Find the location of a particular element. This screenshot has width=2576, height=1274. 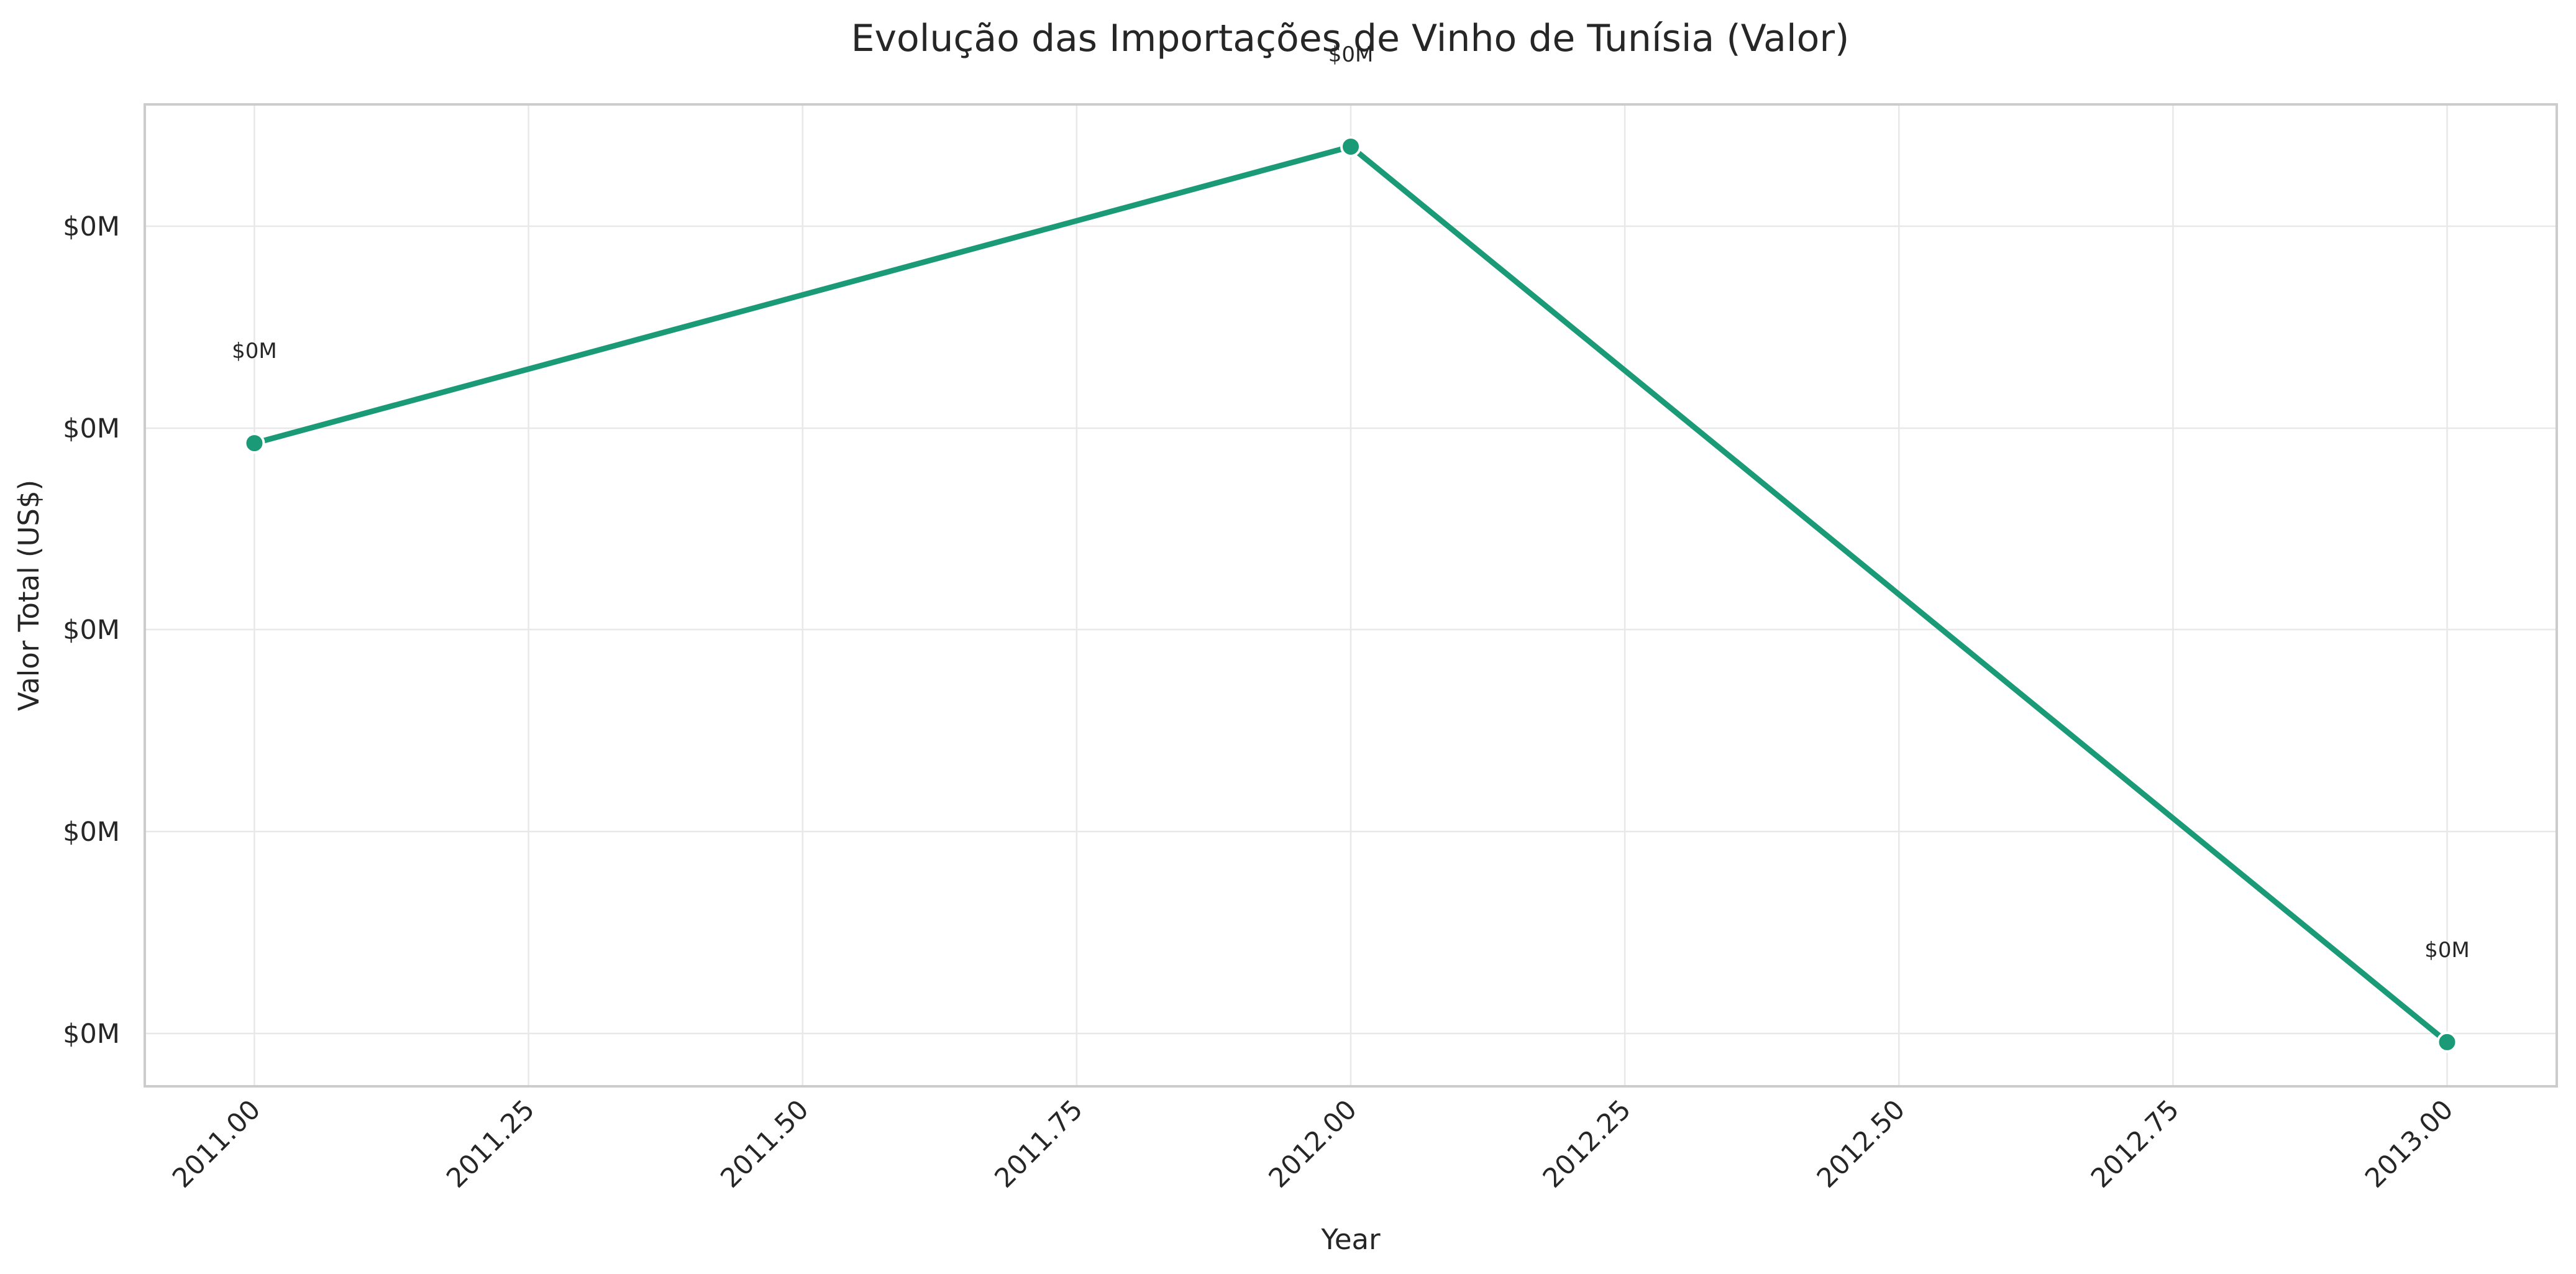

y-axis-label: Valor Total (US$) is located at coordinates (28, 595).